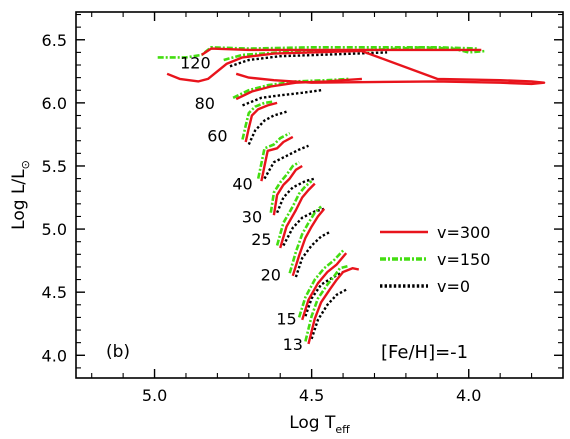  Describe the element at coordinates (195, 62) in the screenshot. I see `mass-label: 120` at that location.